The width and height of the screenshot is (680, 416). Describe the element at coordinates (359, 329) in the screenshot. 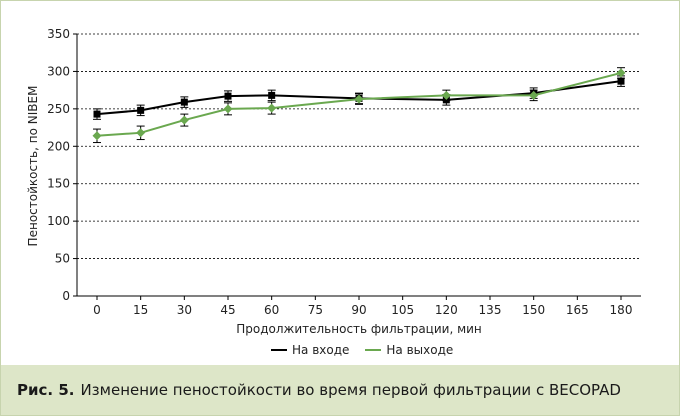

I see `x-axis-label: Продолжительность фильтрации, мин` at that location.